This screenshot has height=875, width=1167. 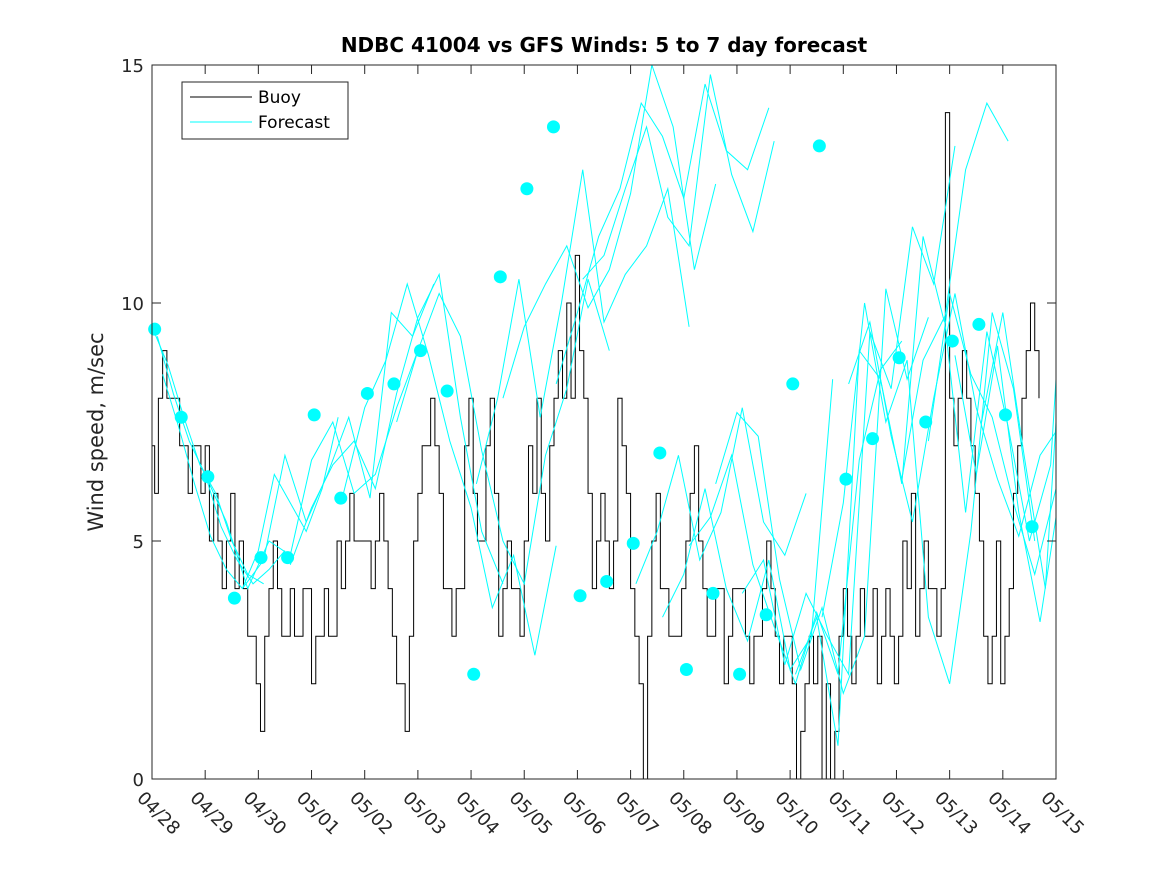 I want to click on x-tick-label-16: 05/14, so click(x=1009, y=814).